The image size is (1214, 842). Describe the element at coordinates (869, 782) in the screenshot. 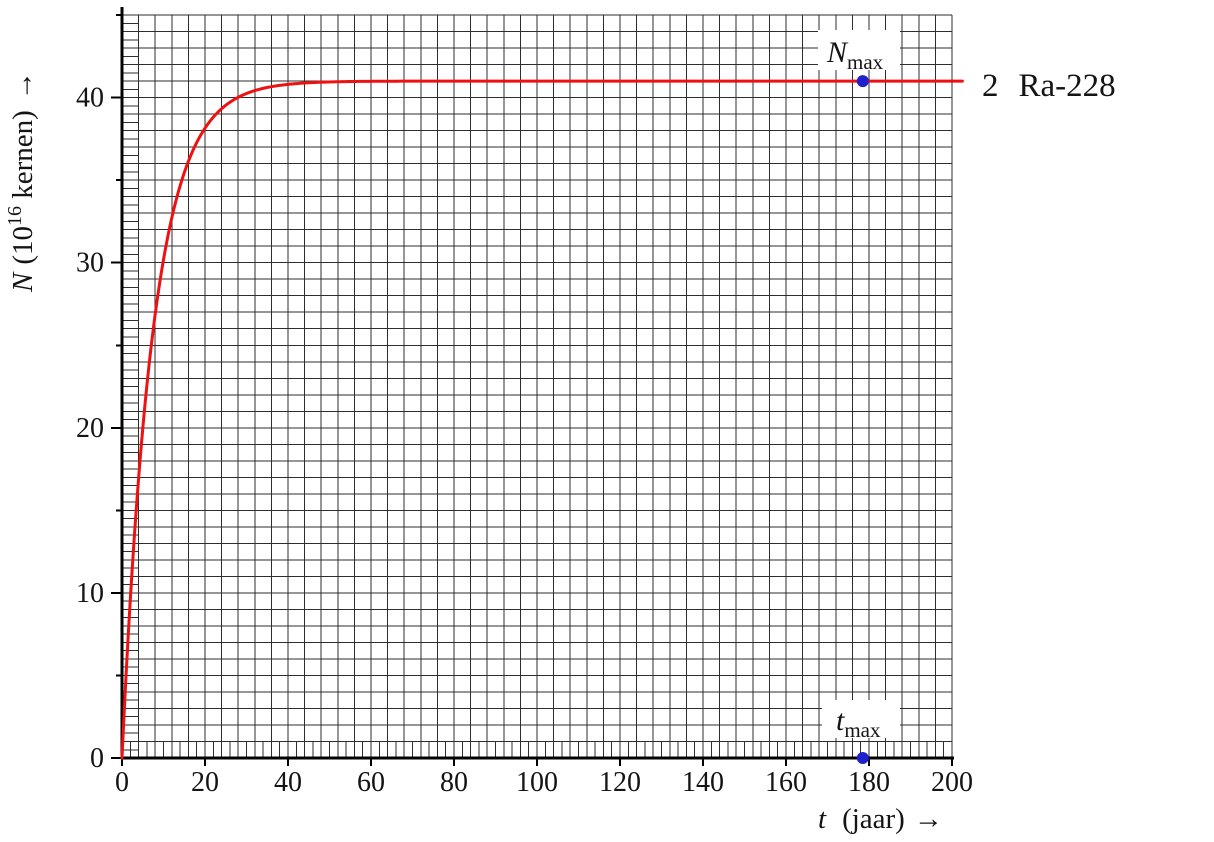

I see `x-tick-label: 180` at that location.